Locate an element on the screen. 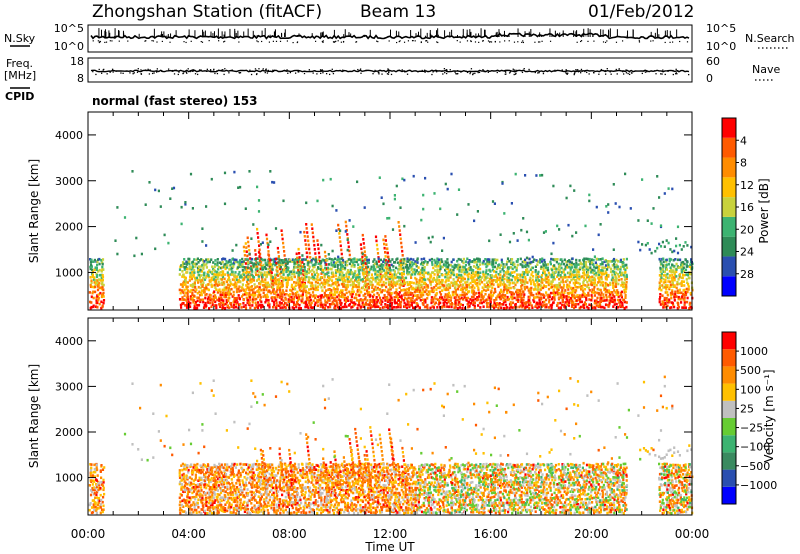 The width and height of the screenshot is (800, 554). freq-unit-label: [MHz] is located at coordinates (20, 75).